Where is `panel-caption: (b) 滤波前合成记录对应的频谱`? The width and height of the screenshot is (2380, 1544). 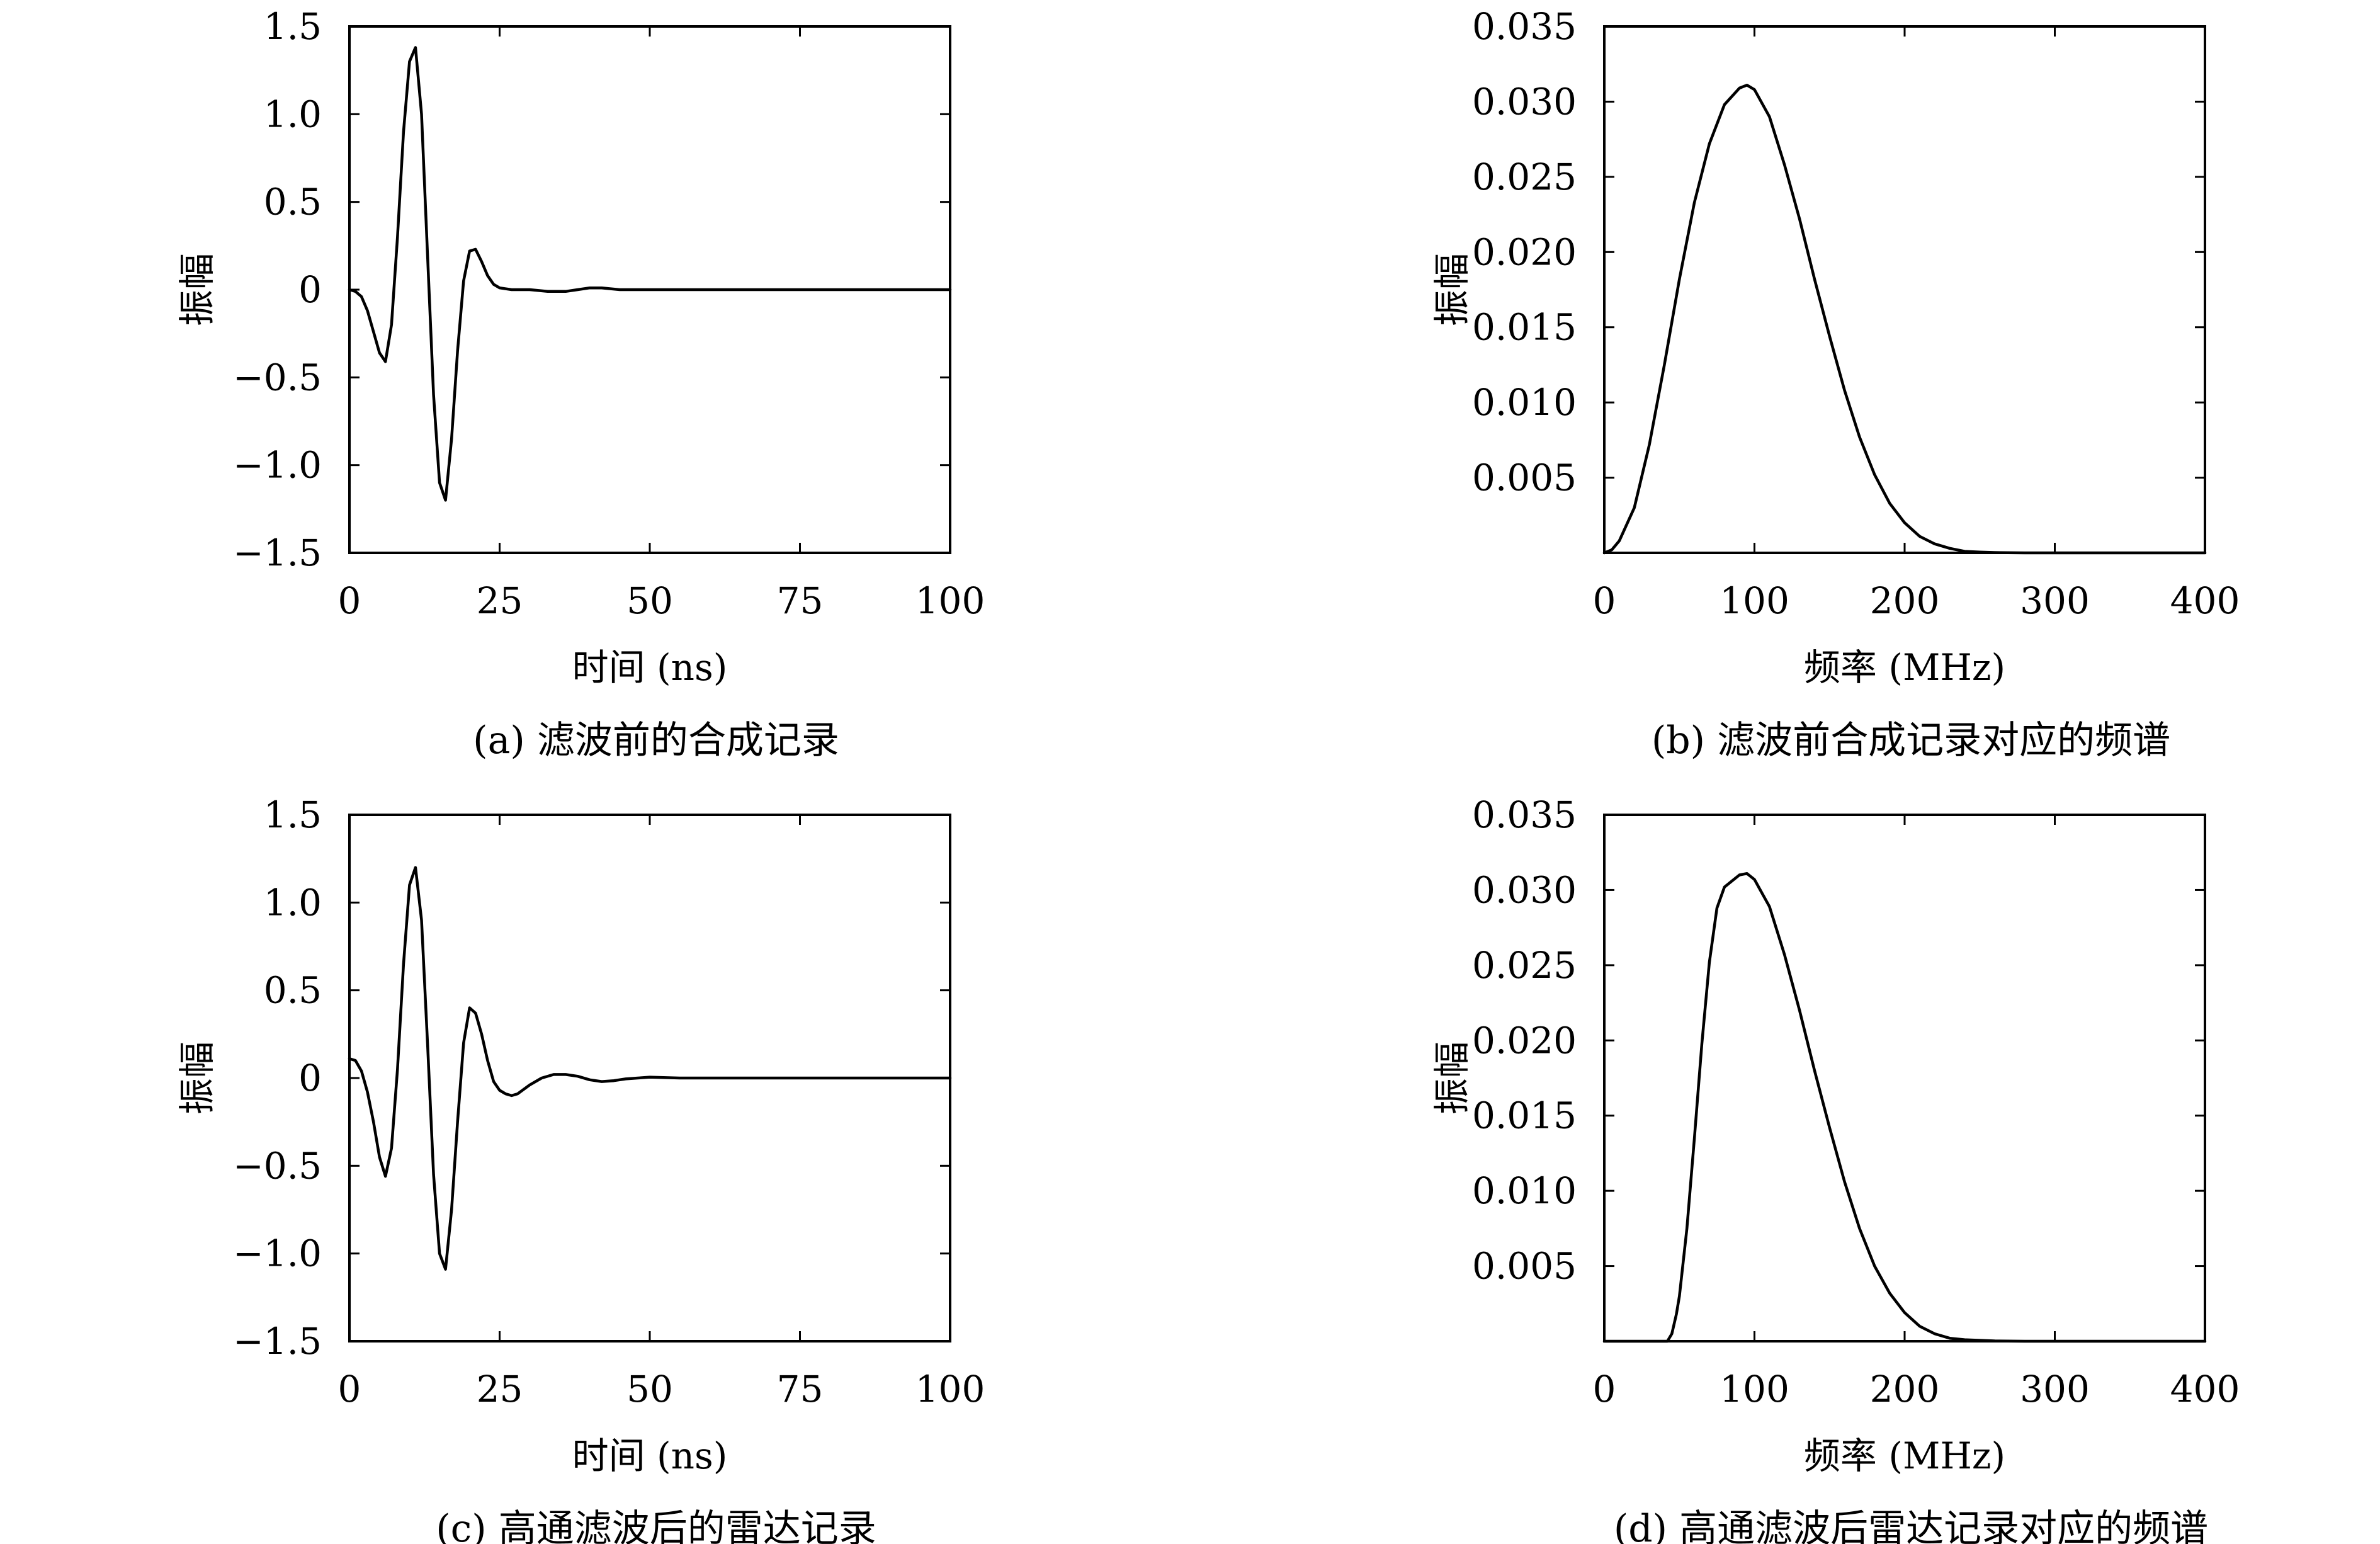 panel-caption: (b) 滤波前合成记录对应的频谱 is located at coordinates (1911, 740).